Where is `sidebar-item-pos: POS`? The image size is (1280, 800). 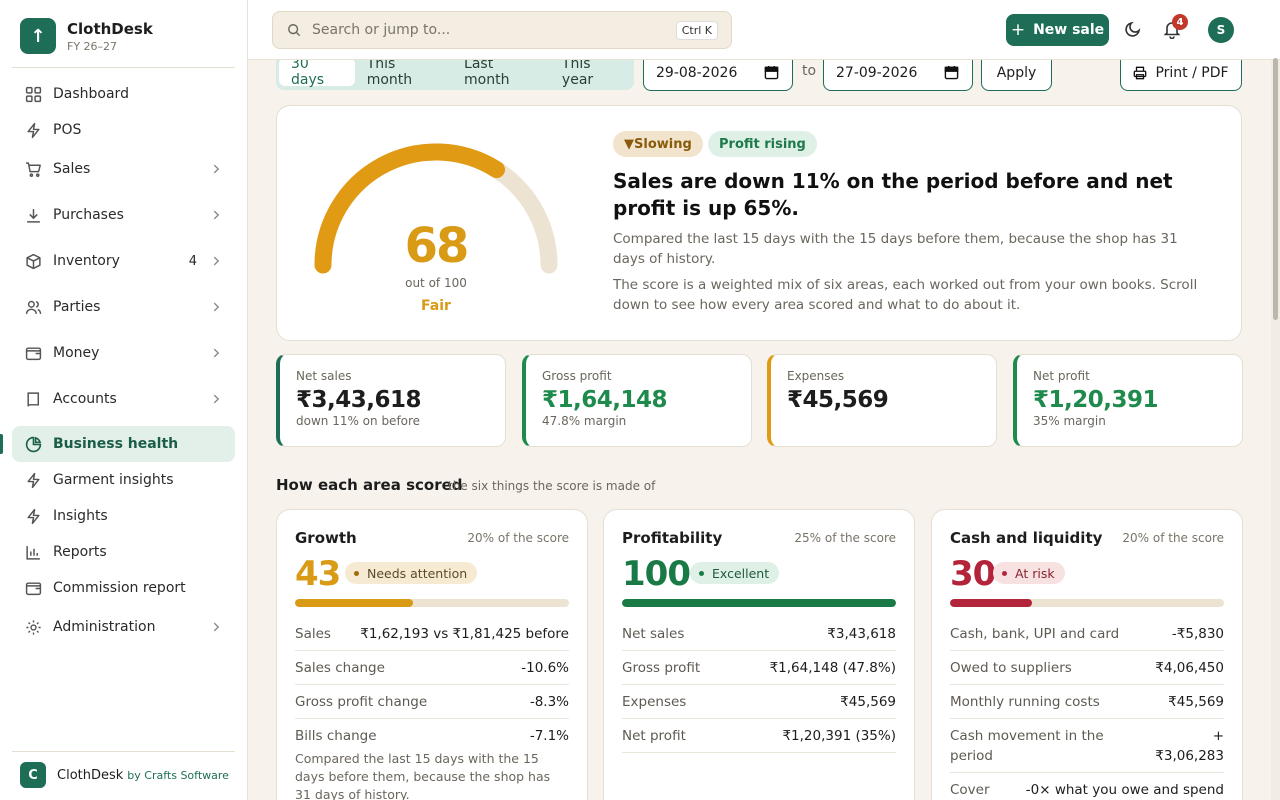
sidebar-item-pos: POS is located at coordinates (123, 130).